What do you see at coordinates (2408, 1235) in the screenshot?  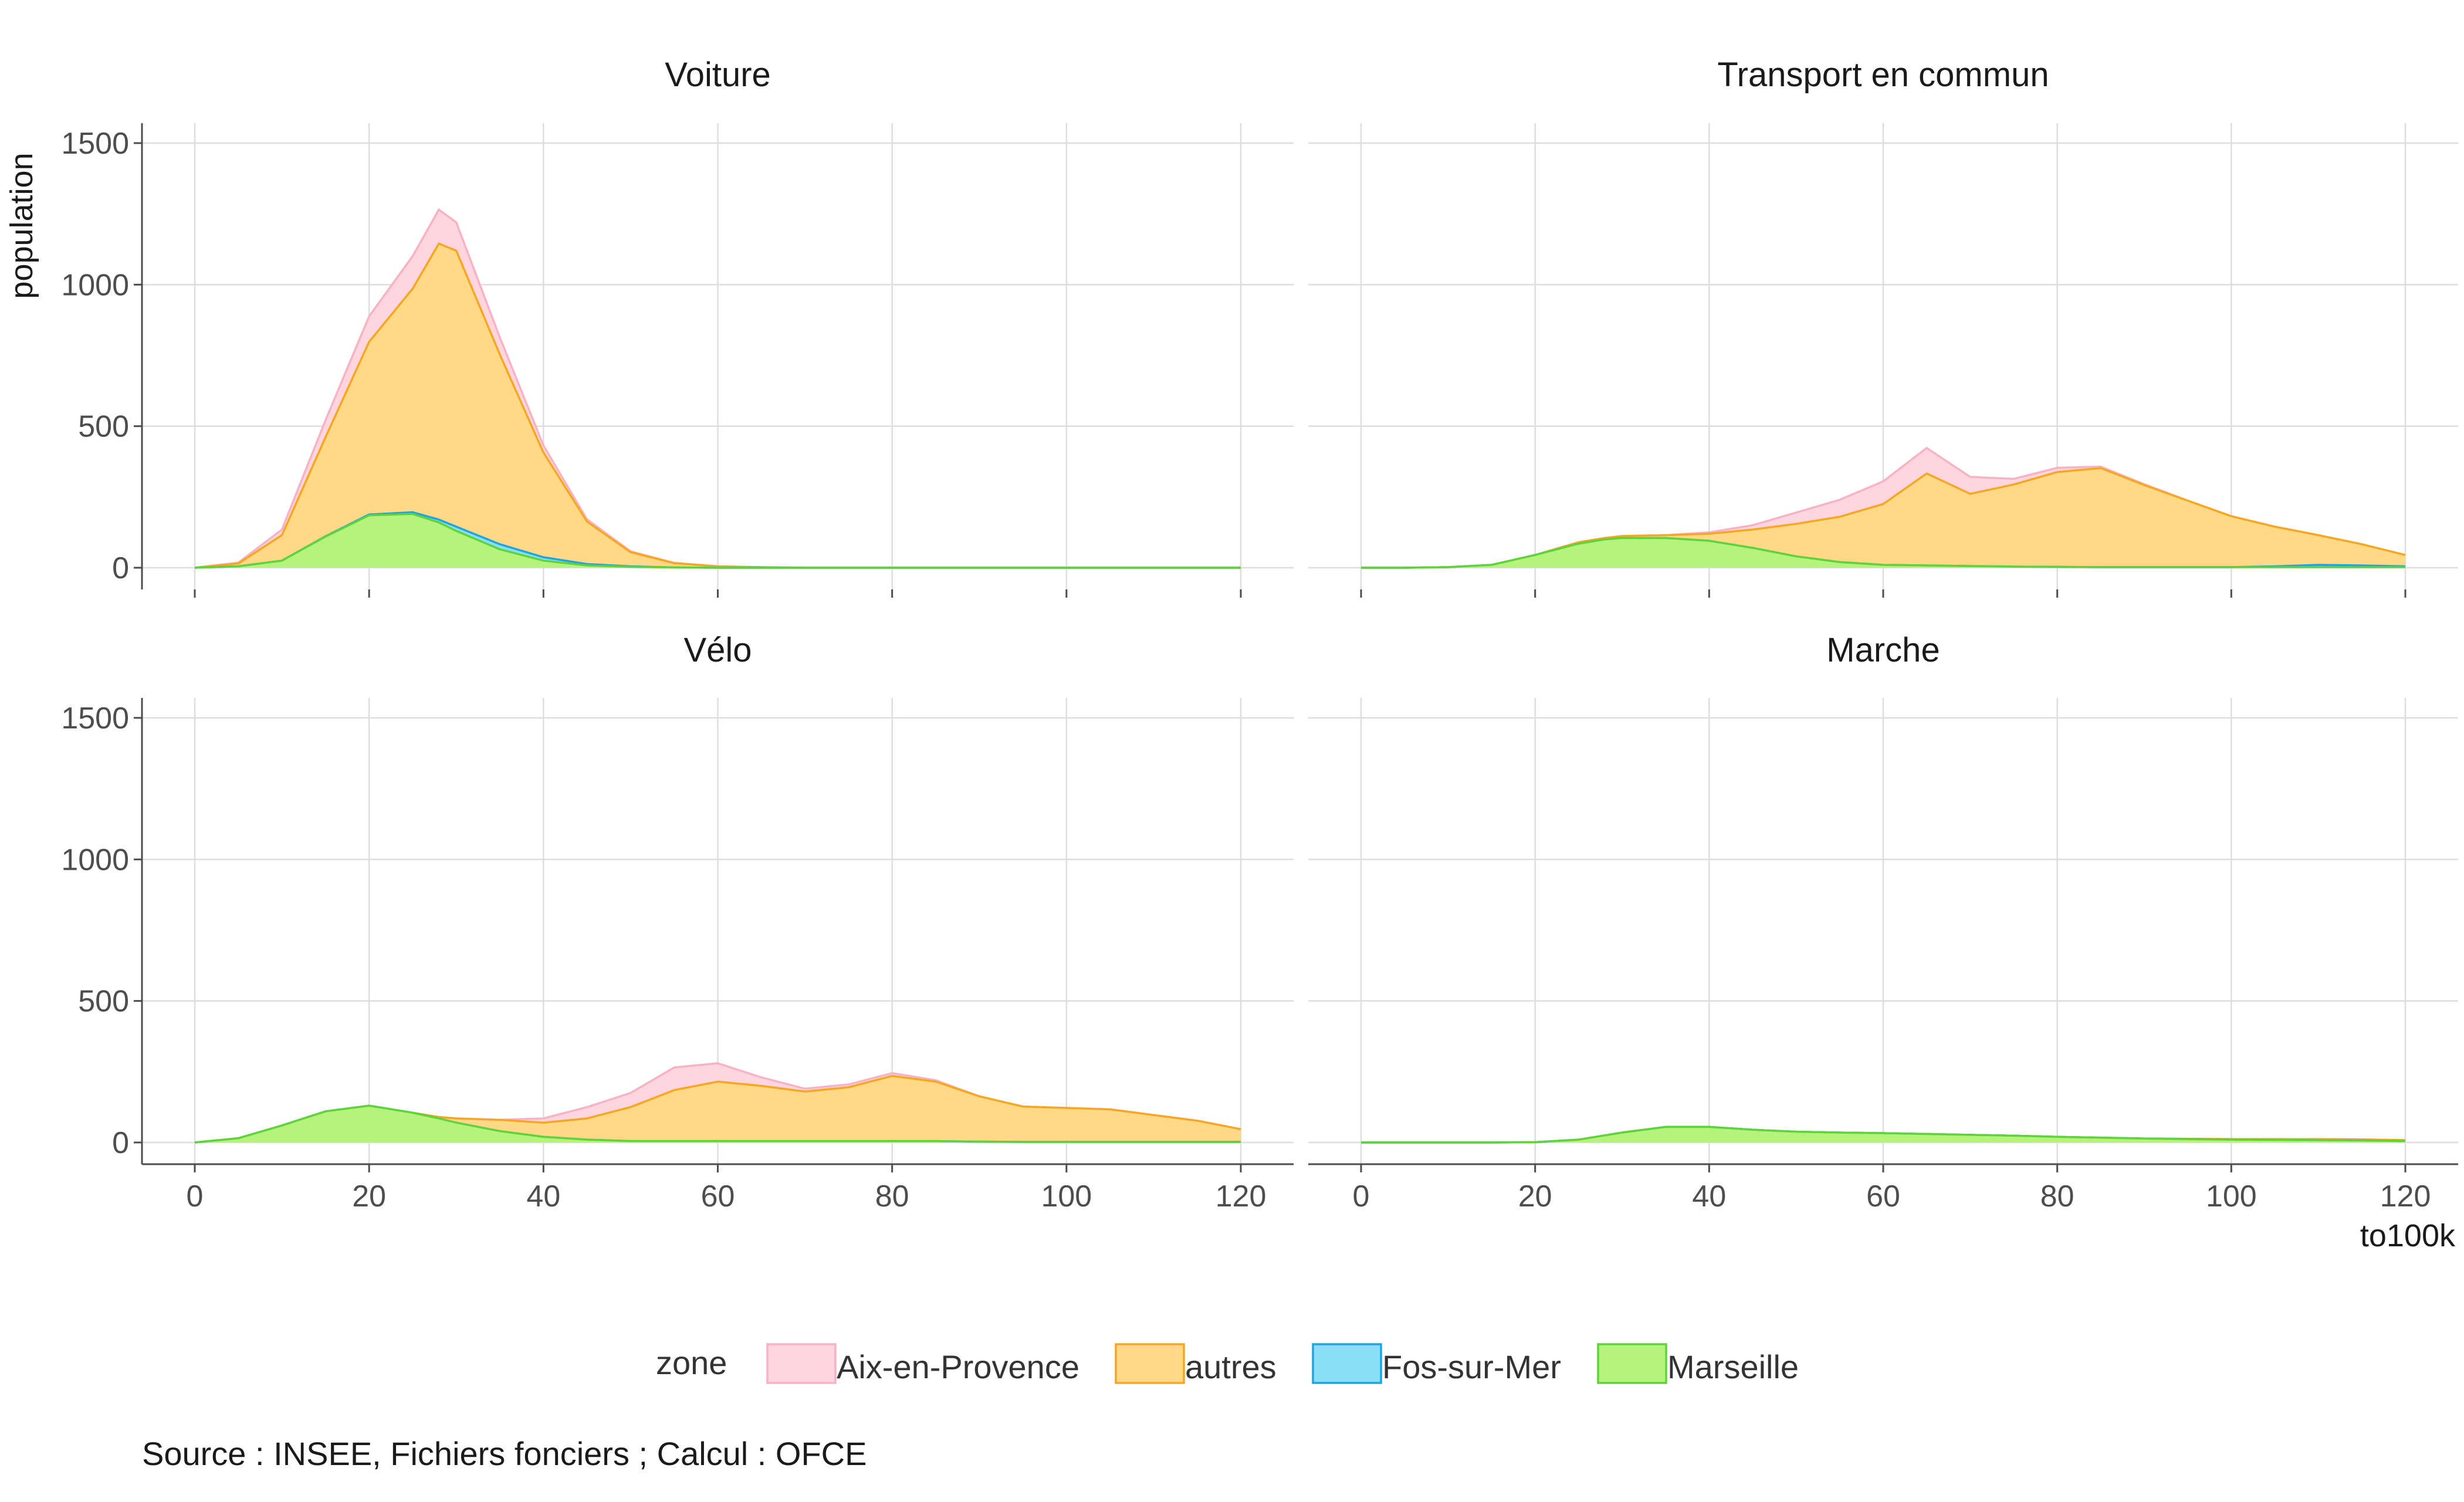 I see `x-axis-title: to100k` at bounding box center [2408, 1235].